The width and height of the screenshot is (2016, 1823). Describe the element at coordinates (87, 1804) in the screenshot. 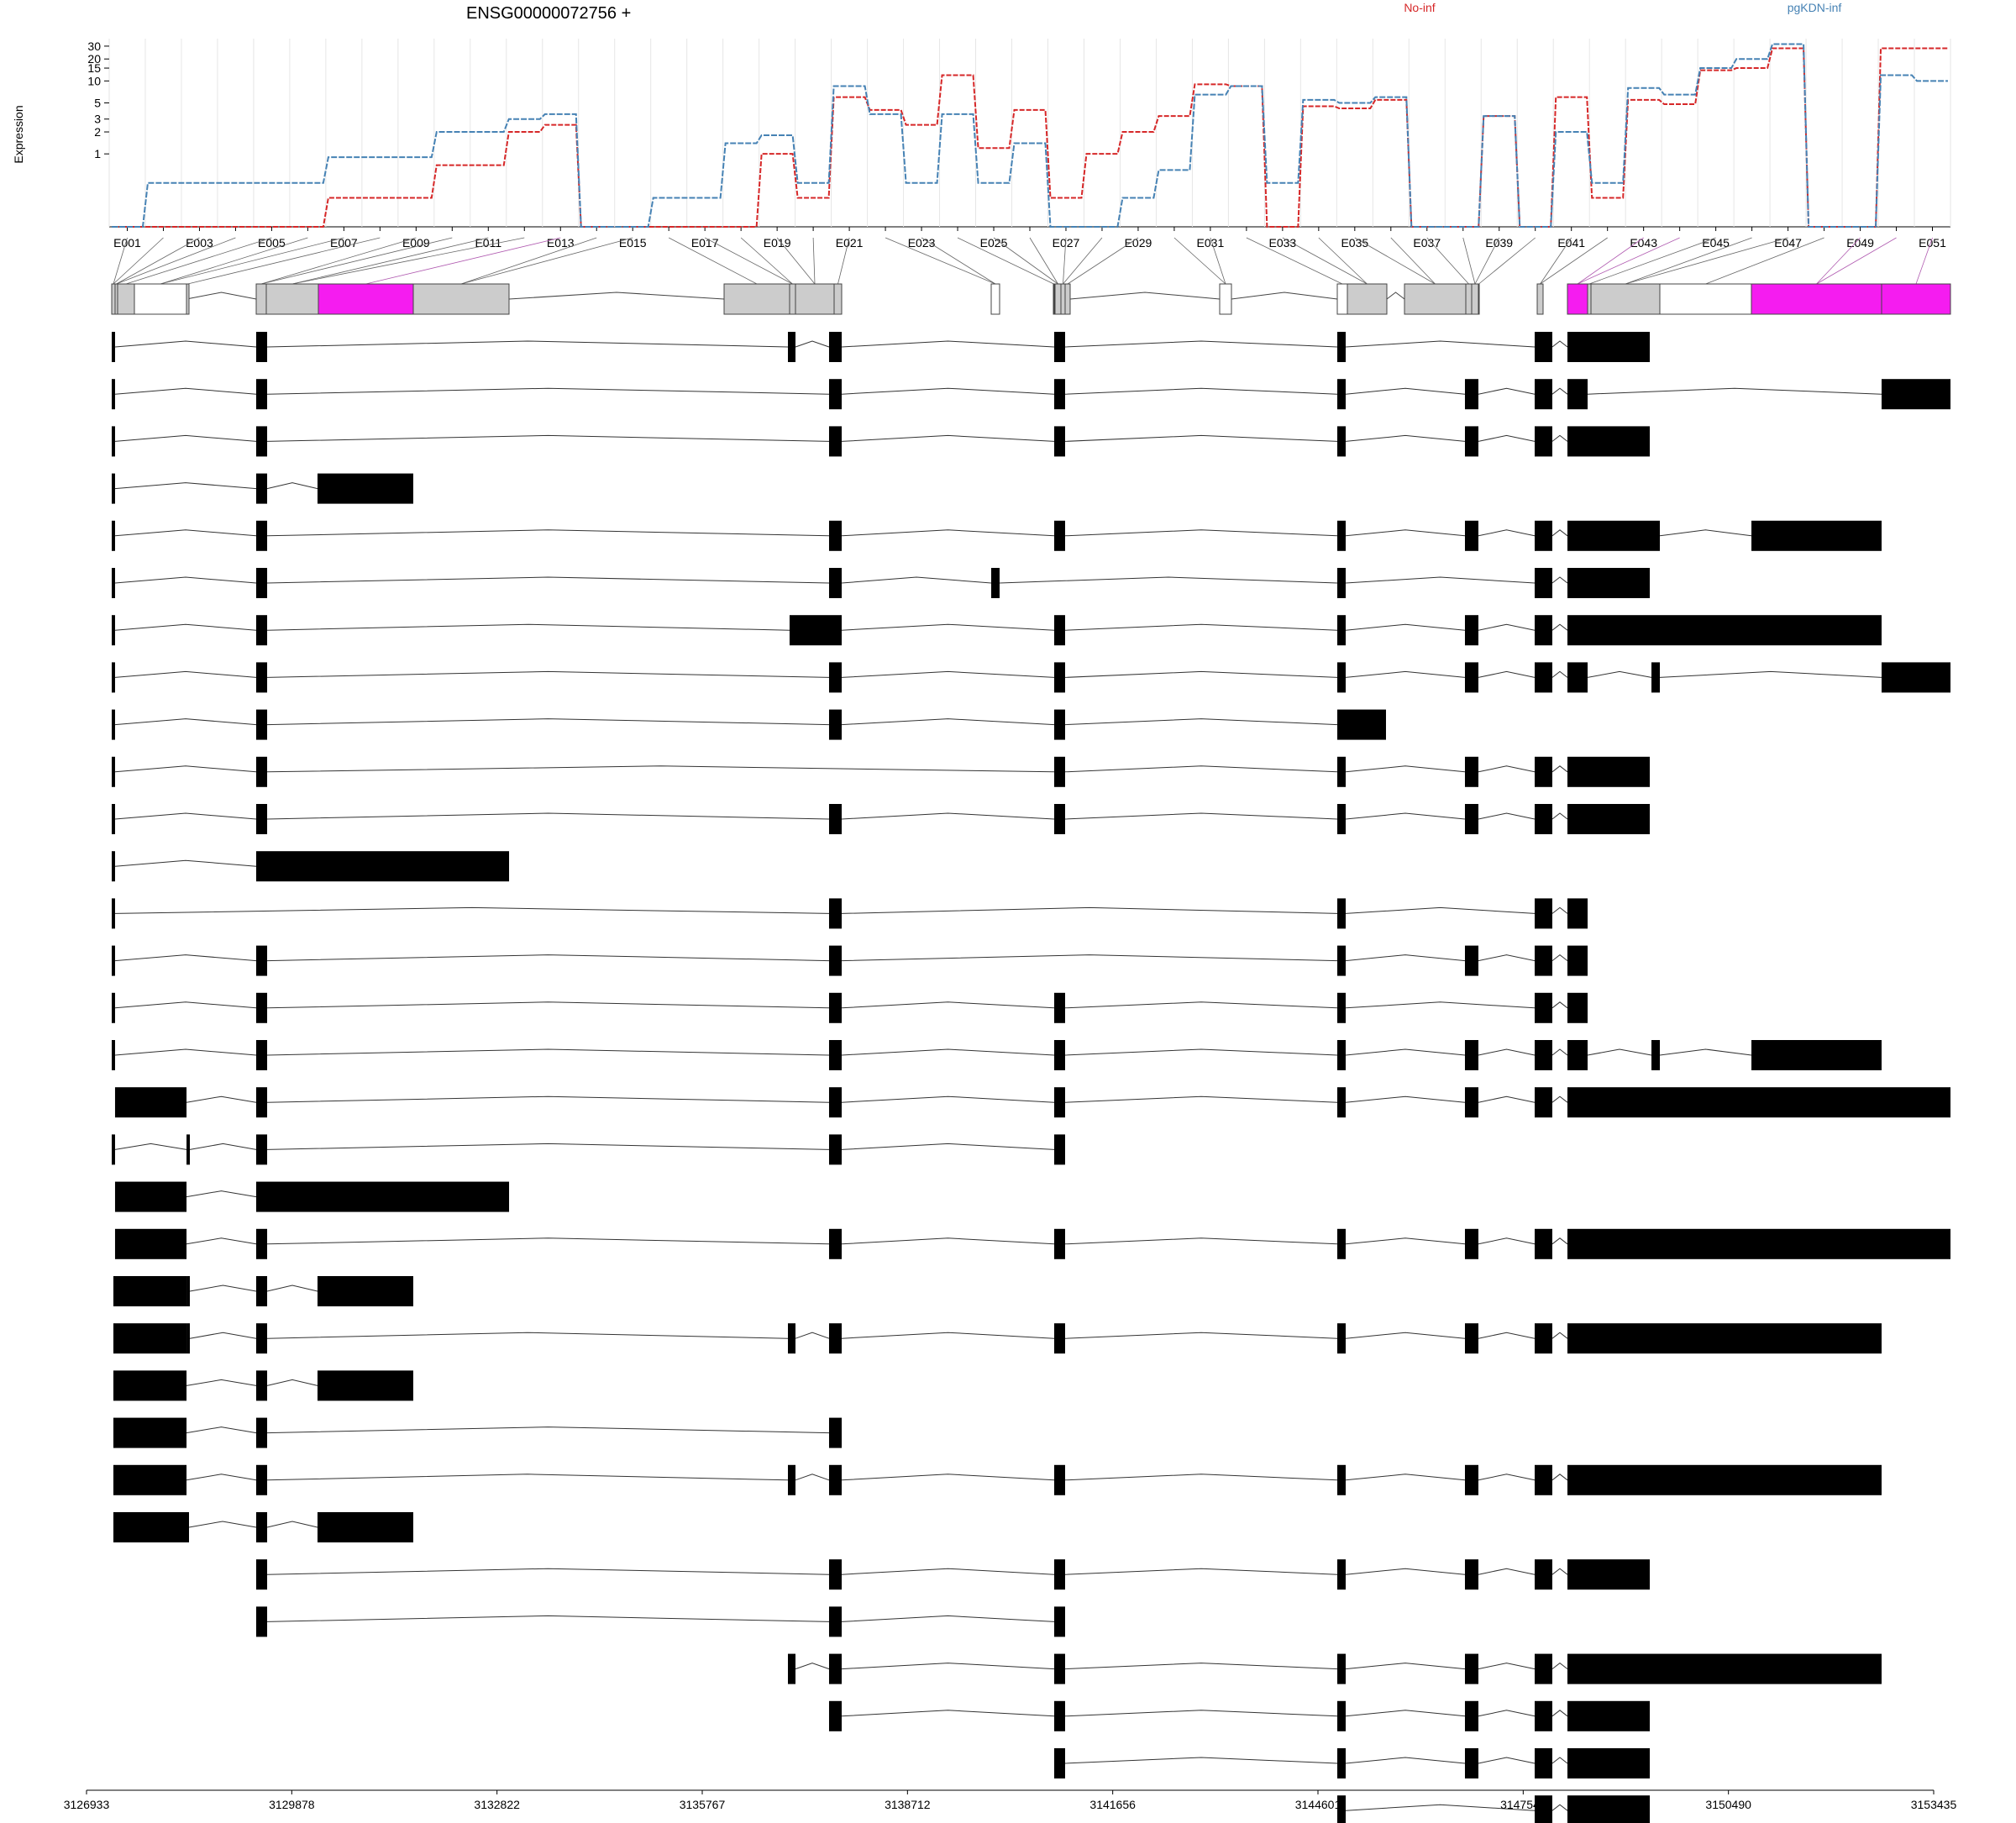

I see `coordinate-tick-label: 3126933` at that location.